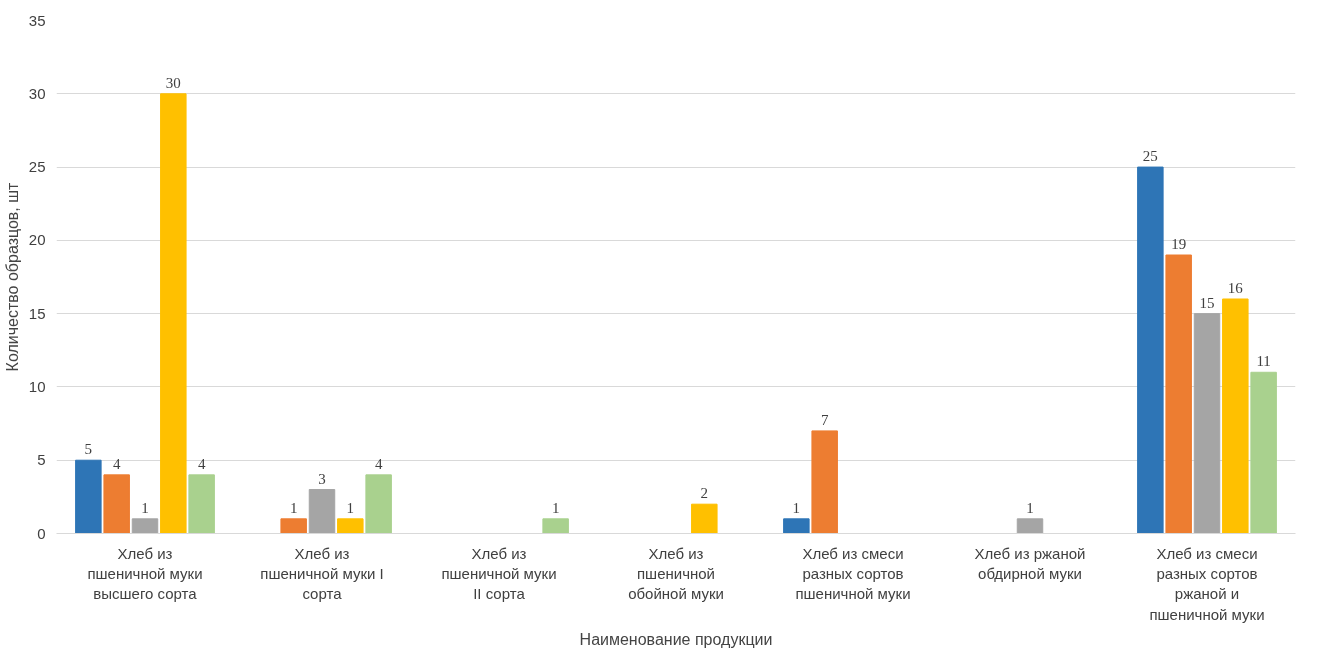 The image size is (1322, 666). I want to click on y-tick-label: 35, so click(37, 20).